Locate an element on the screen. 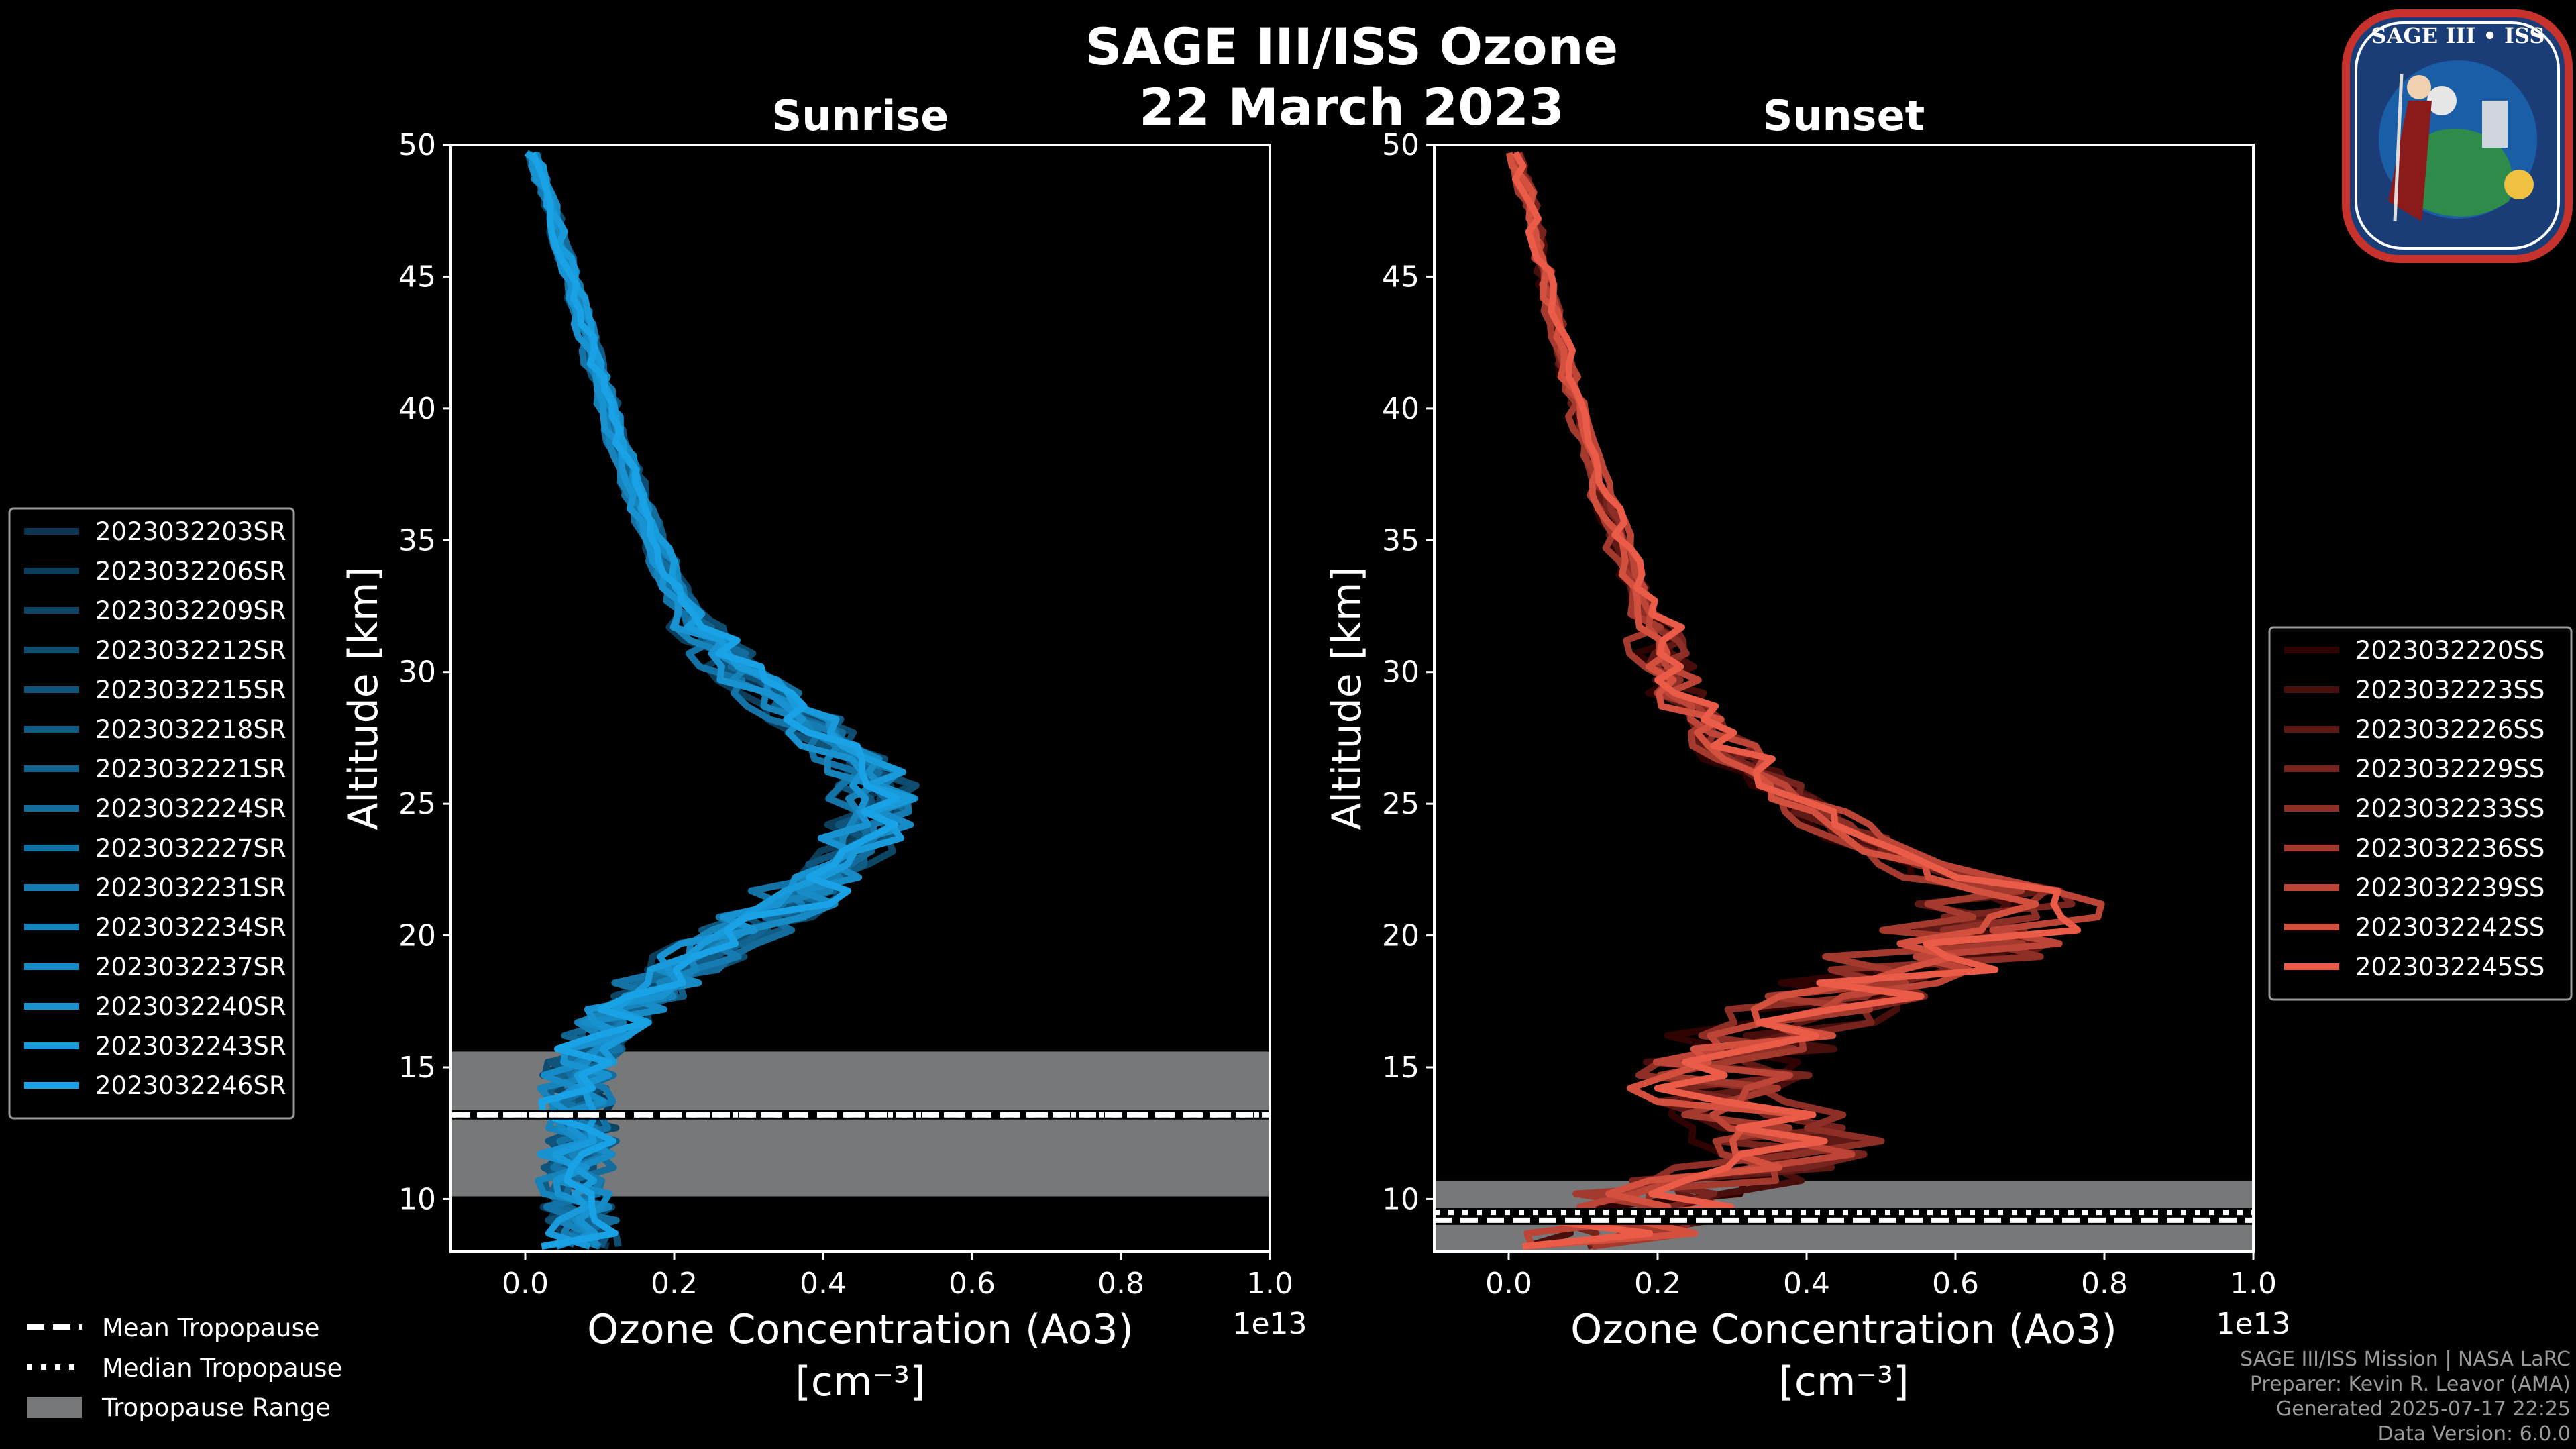 The height and width of the screenshot is (1449, 2576). legend-label: 2023032240SR is located at coordinates (190, 1006).